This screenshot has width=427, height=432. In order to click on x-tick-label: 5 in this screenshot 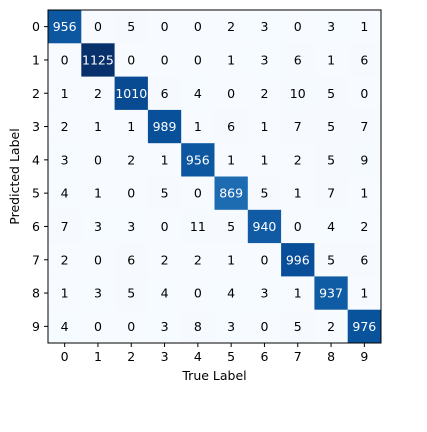, I will do `click(231, 356)`.